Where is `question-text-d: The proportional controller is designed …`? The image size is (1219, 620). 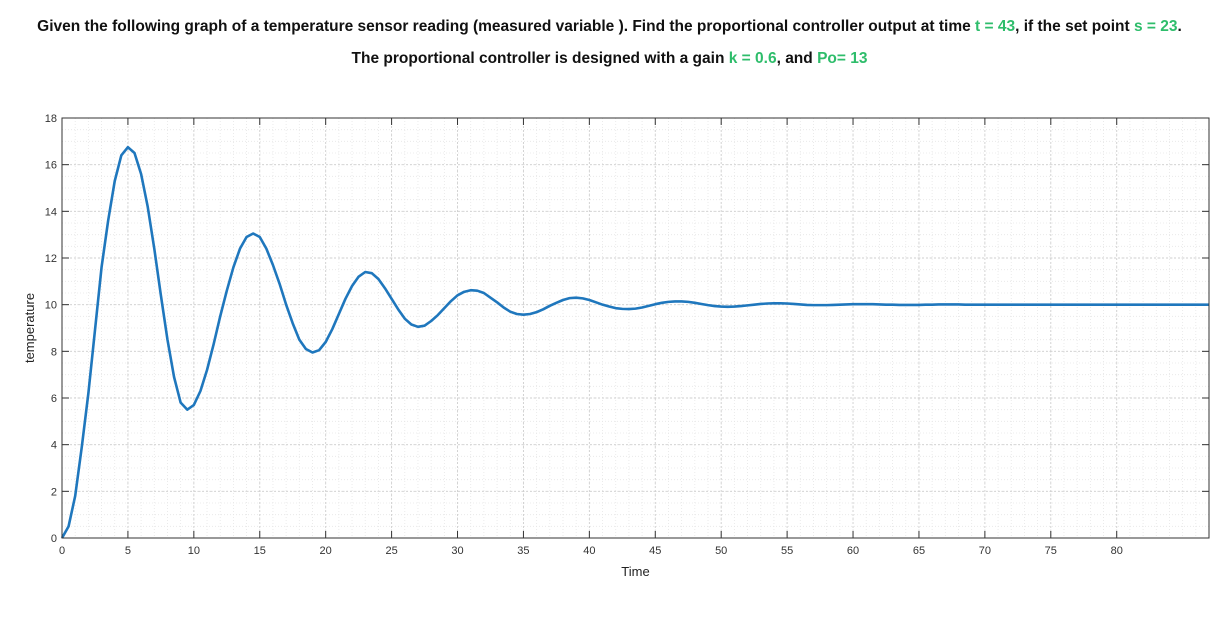
question-text-d: The proportional controller is designed … is located at coordinates (540, 58).